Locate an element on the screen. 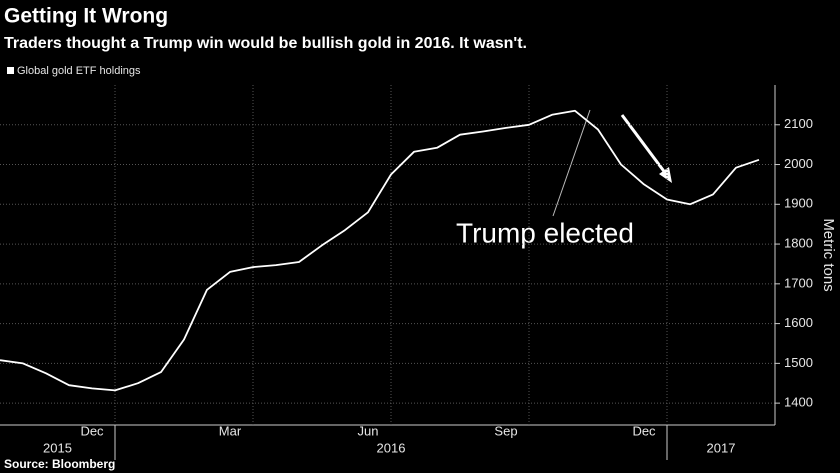  source: Source: Bloomberg is located at coordinates (59, 464).